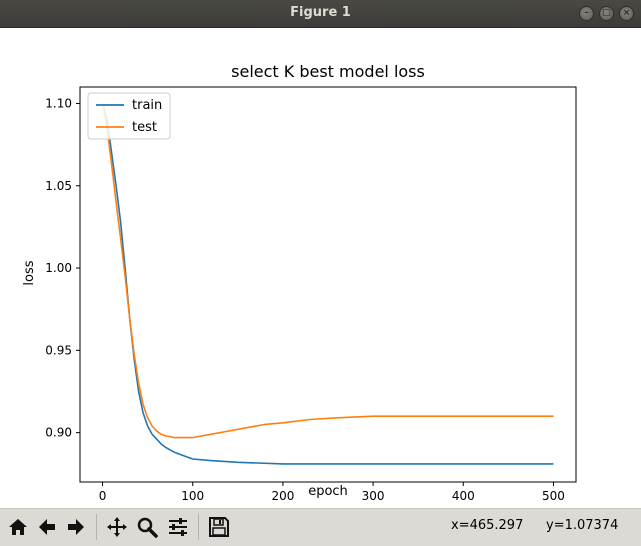 The image size is (641, 546). Describe the element at coordinates (582, 525) in the screenshot. I see `y-coordinate-readout: y=1.07374` at that location.